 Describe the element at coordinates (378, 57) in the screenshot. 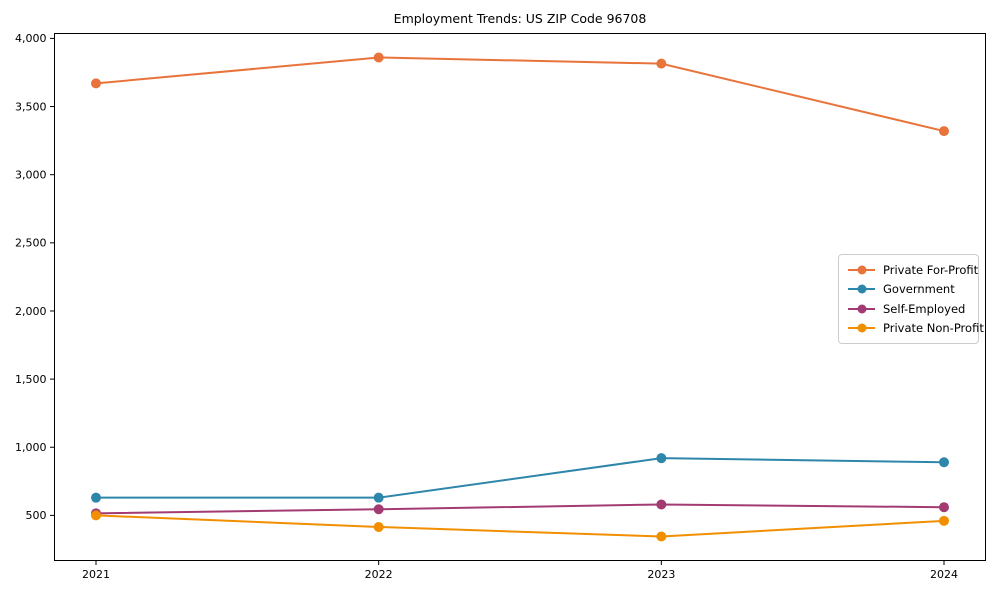

I see `data-point-private-for-profit-2022` at that location.